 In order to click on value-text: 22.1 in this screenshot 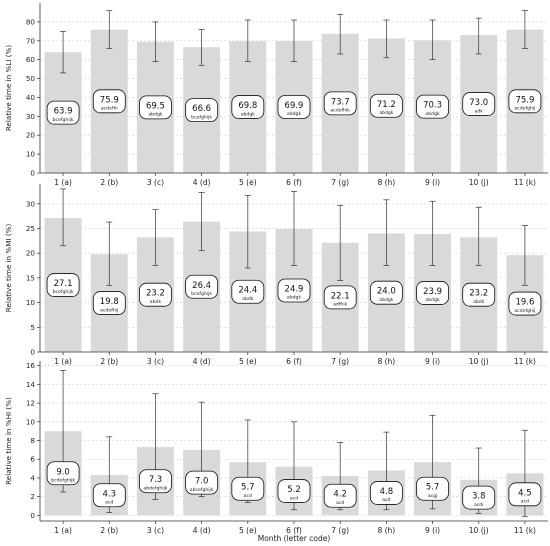, I will do `click(340, 296)`.